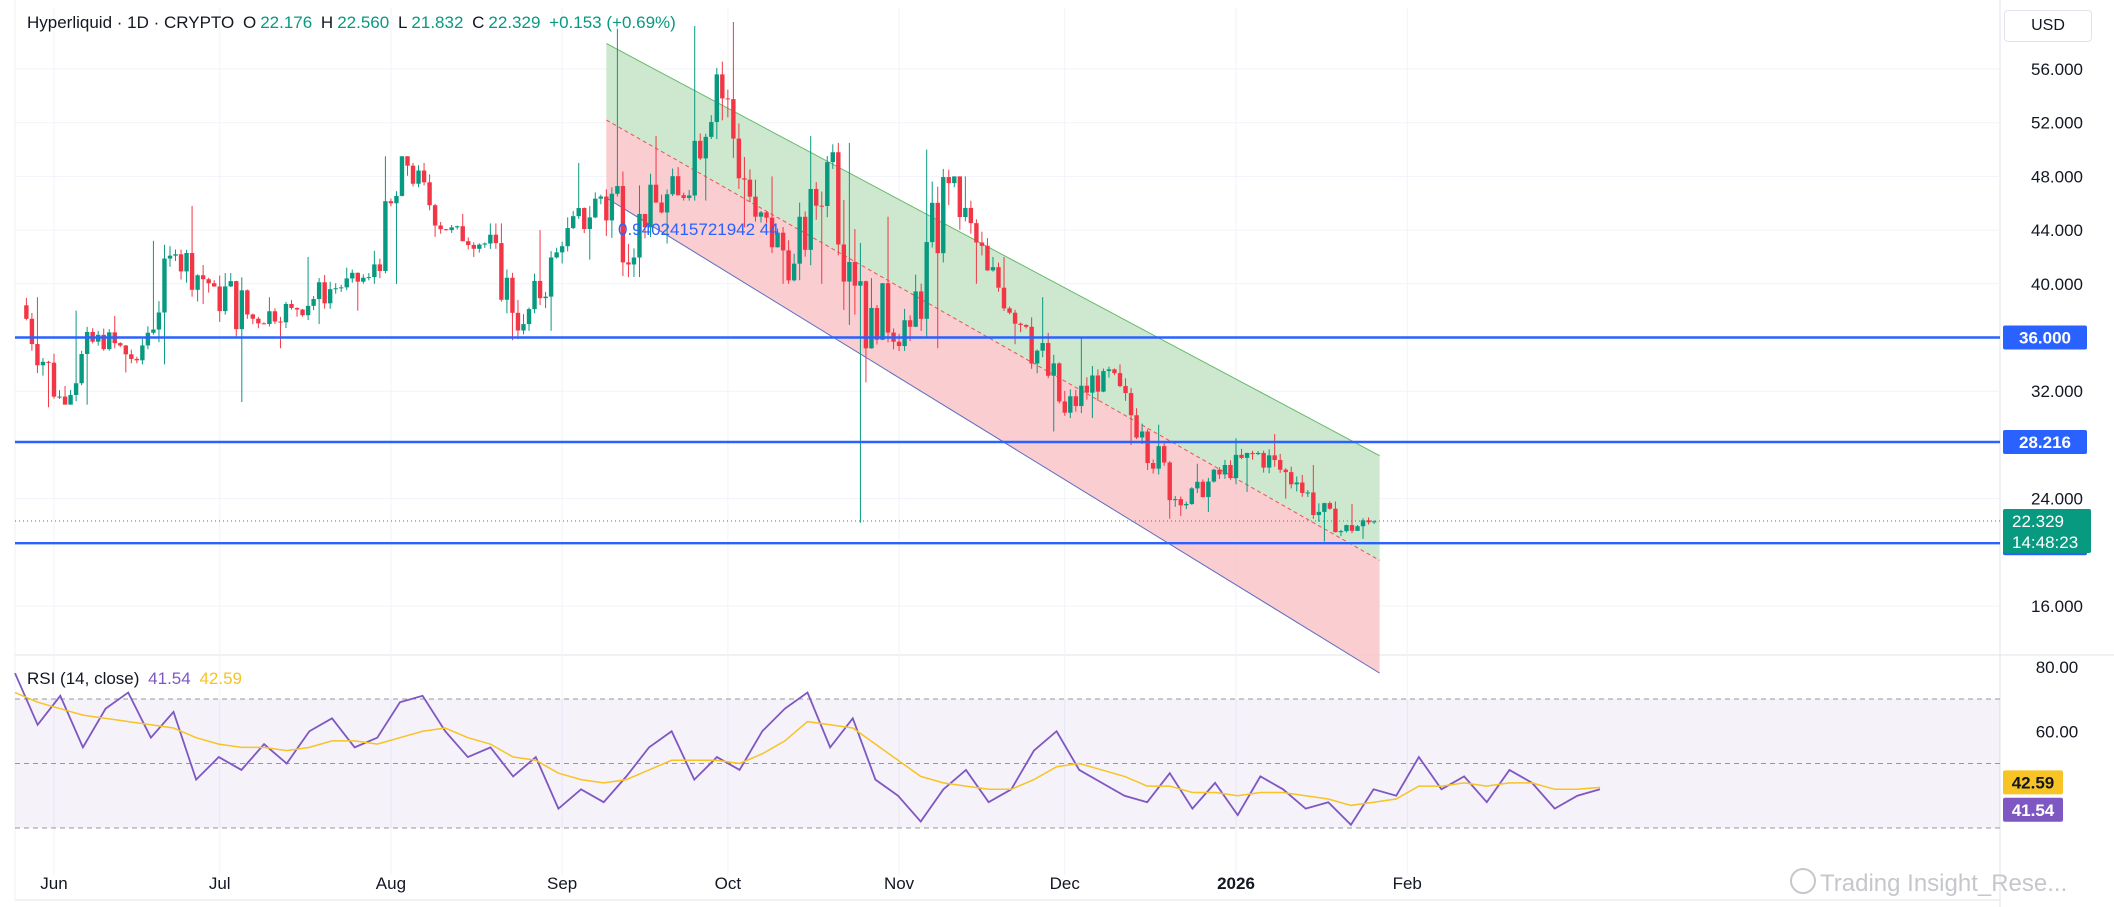  I want to click on open-value: 22.176, so click(286, 22).